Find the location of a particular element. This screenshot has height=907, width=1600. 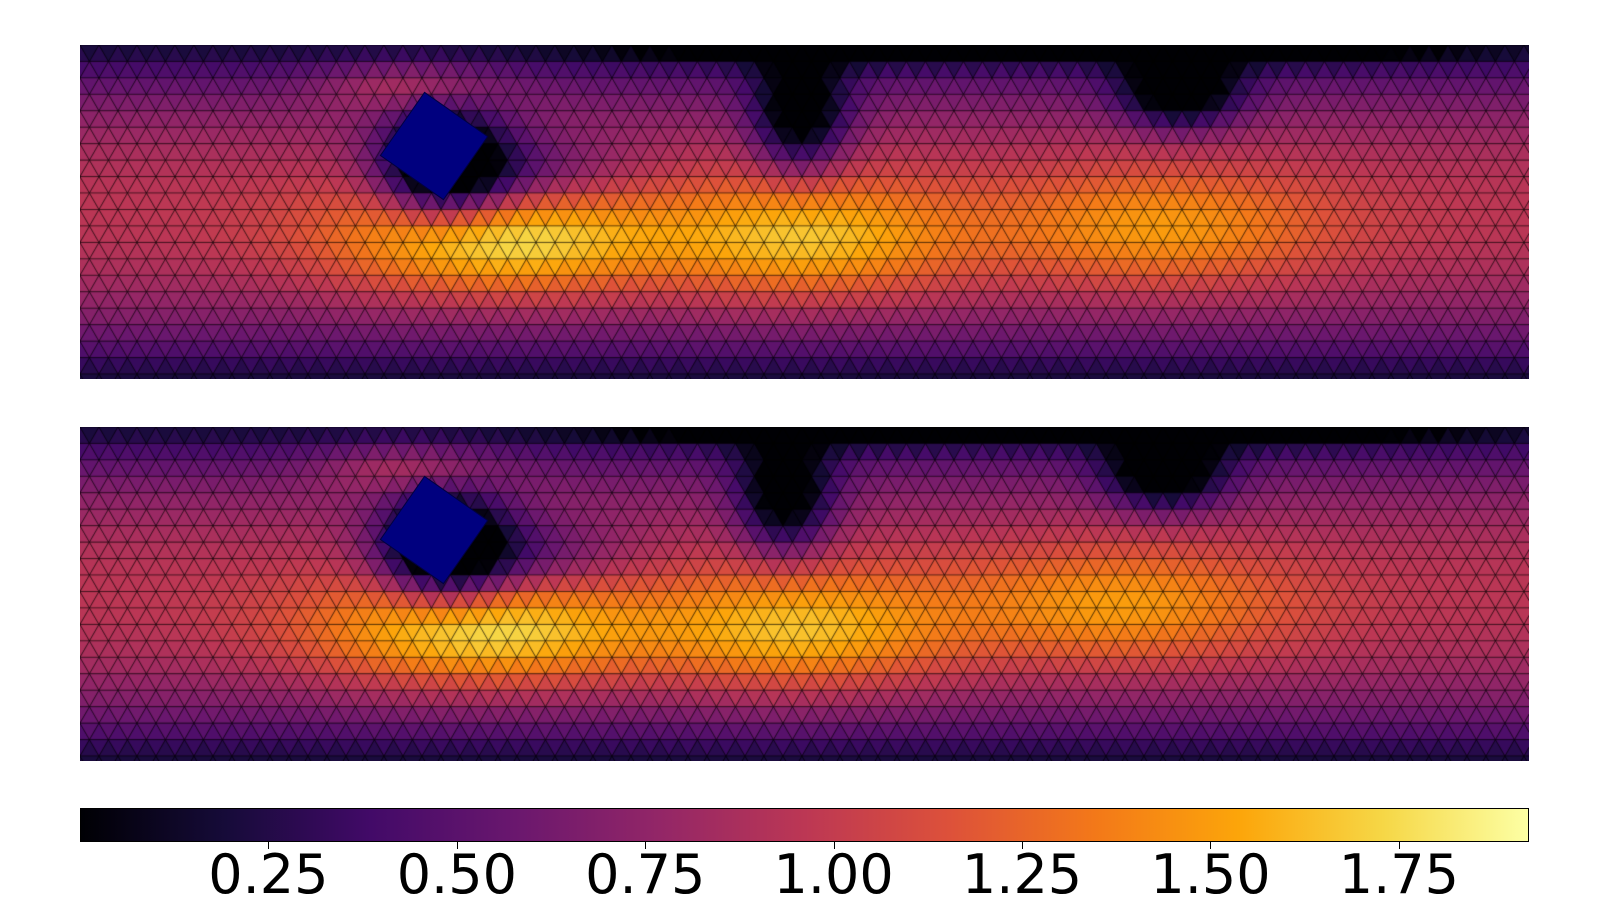

colorbar is located at coordinates (804, 825).